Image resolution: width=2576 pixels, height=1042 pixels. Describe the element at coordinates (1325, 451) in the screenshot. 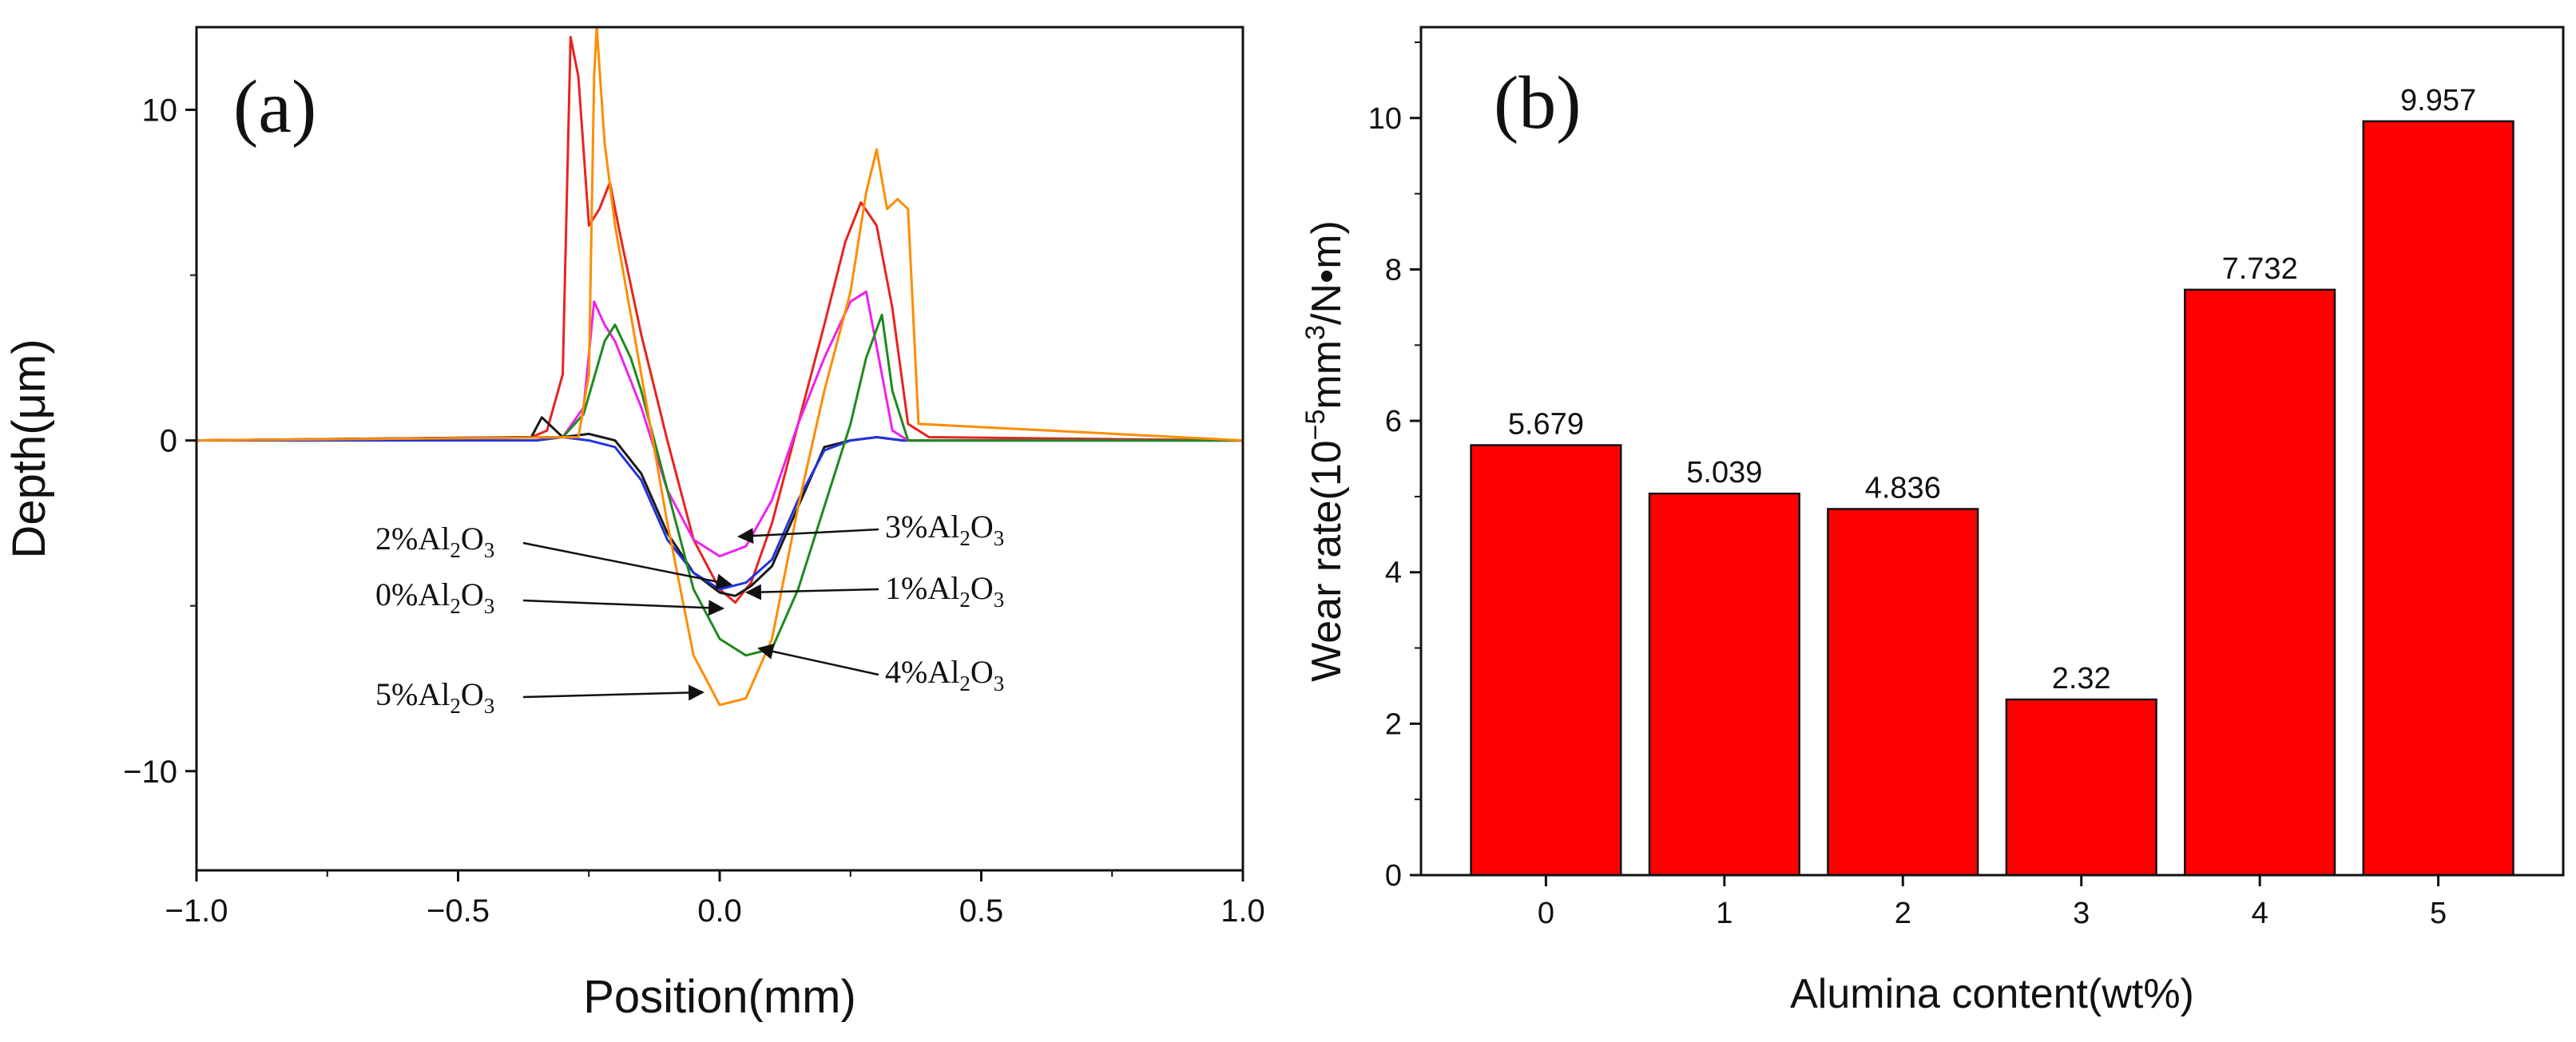

I see `panel-b-ylabel: Wear rate(10−5mm3/N•m)` at that location.